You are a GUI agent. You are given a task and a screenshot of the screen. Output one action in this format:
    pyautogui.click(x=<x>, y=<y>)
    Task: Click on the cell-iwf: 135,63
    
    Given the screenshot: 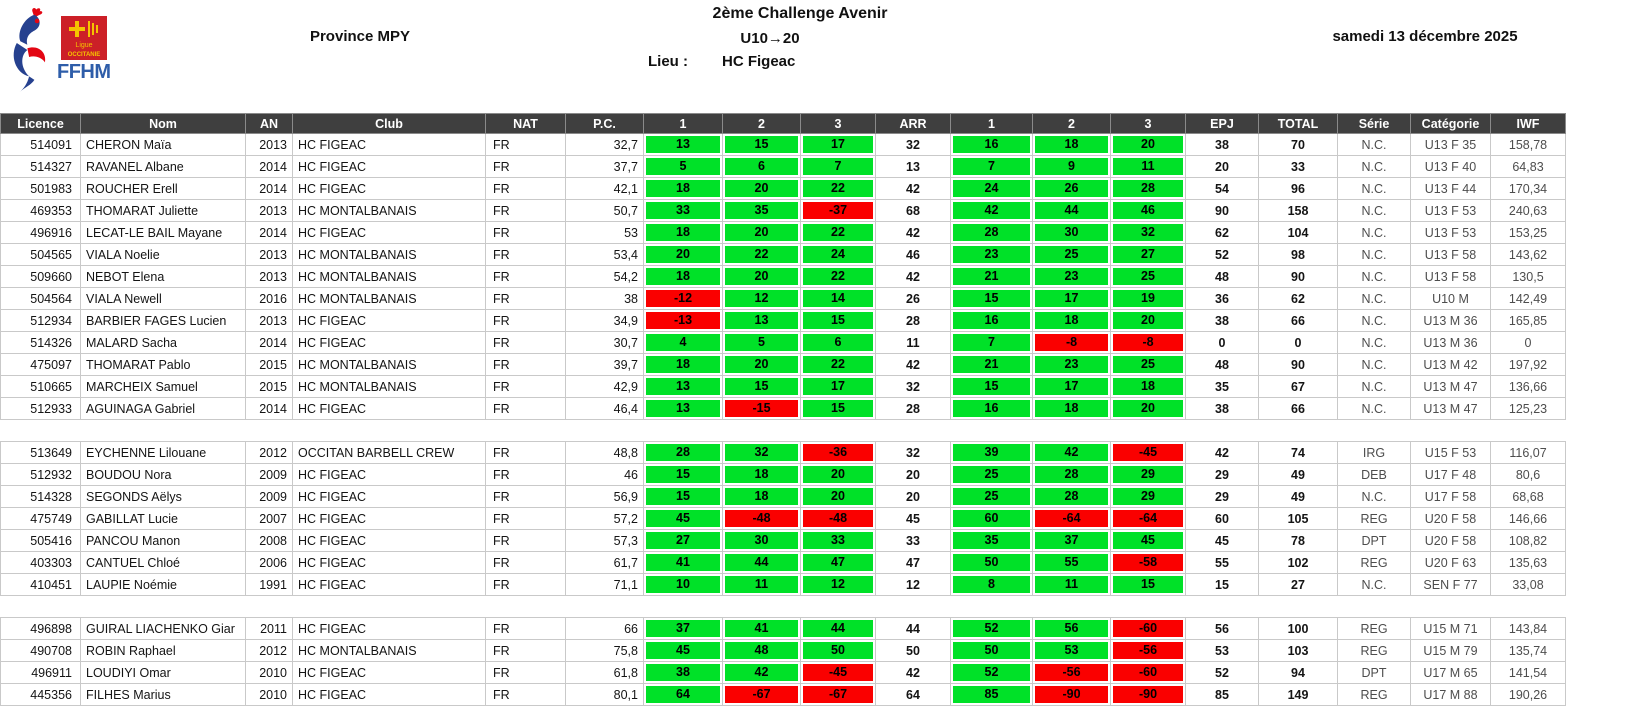 What is the action you would take?
    pyautogui.click(x=1528, y=562)
    